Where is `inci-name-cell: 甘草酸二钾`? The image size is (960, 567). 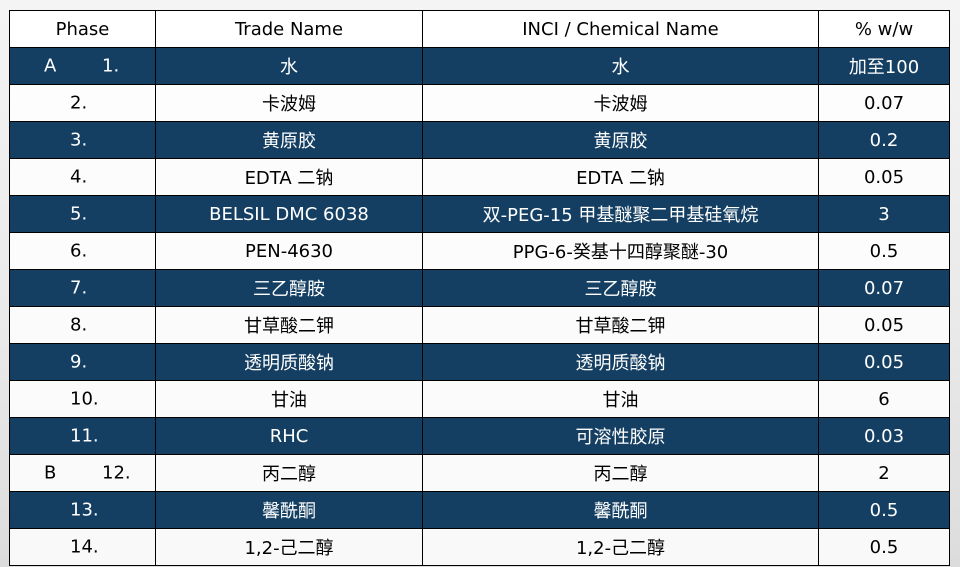 inci-name-cell: 甘草酸二钾 is located at coordinates (620, 325).